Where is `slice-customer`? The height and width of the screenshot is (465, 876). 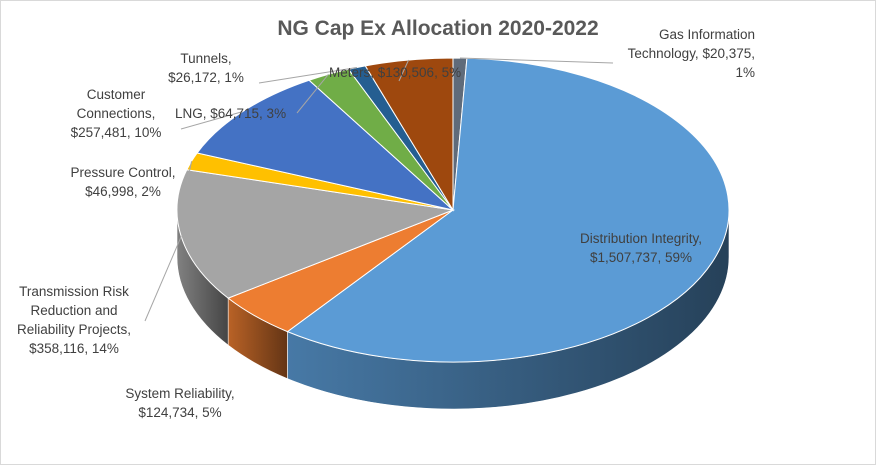
slice-customer is located at coordinates (325, 145).